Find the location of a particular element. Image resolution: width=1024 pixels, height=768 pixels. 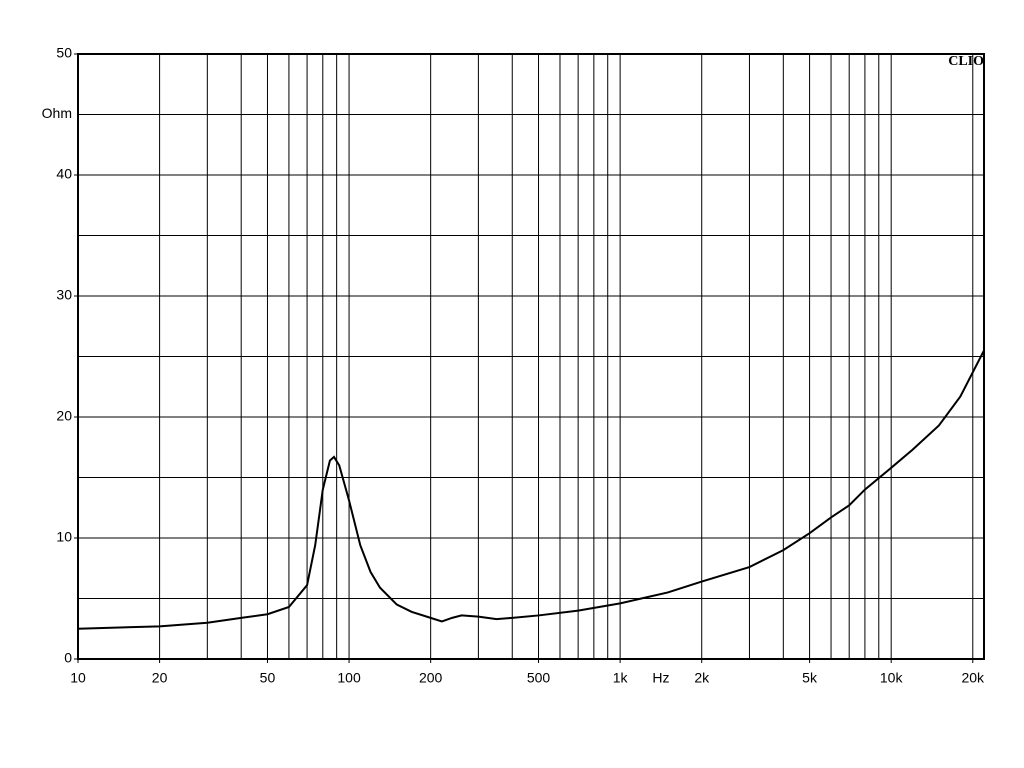

x-tick-label: 10k is located at coordinates (892, 678).